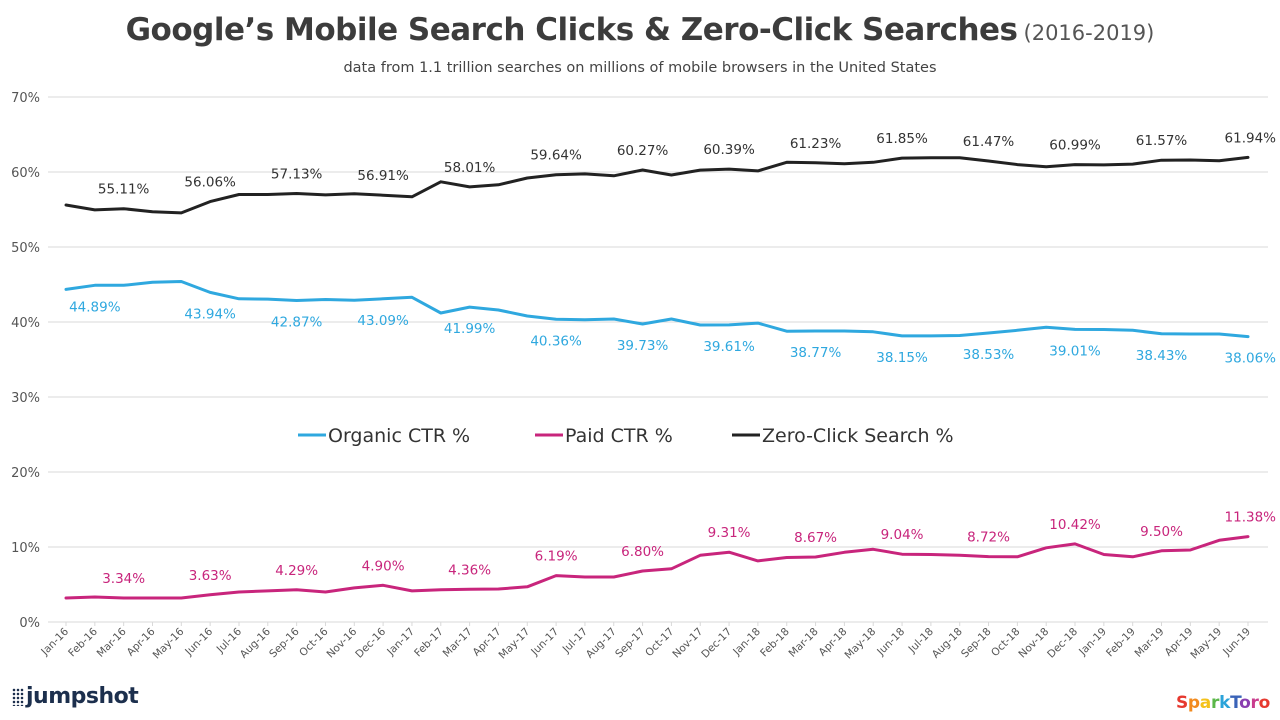 The width and height of the screenshot is (1280, 720). What do you see at coordinates (297, 175) in the screenshot?
I see `data-label: 57.13%` at bounding box center [297, 175].